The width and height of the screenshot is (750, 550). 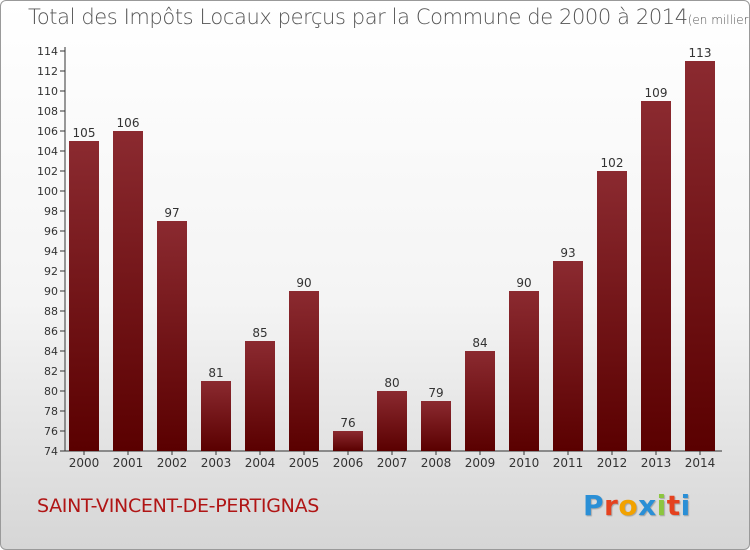 What do you see at coordinates (216, 463) in the screenshot?
I see `x-tick-label-2003: 2003` at bounding box center [216, 463].